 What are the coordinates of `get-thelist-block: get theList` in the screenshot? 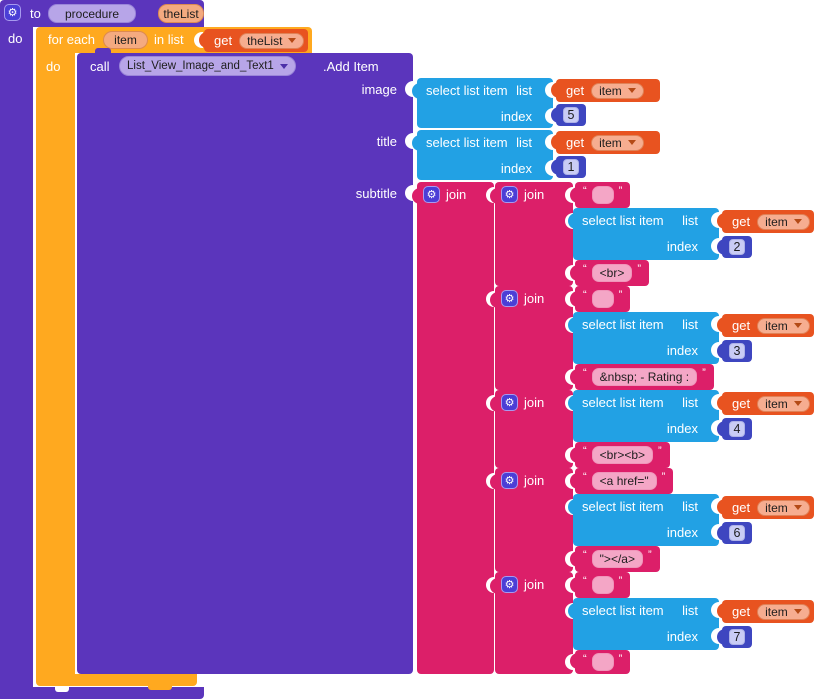 It's located at (253, 40).